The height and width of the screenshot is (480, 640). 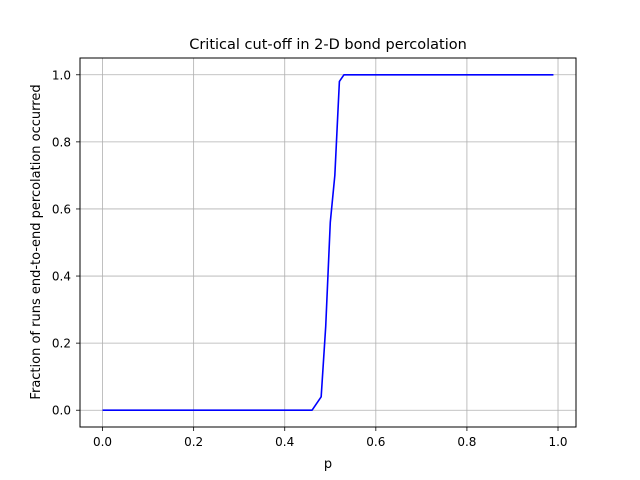 I want to click on x-tick-label: 0.8, so click(x=466, y=442).